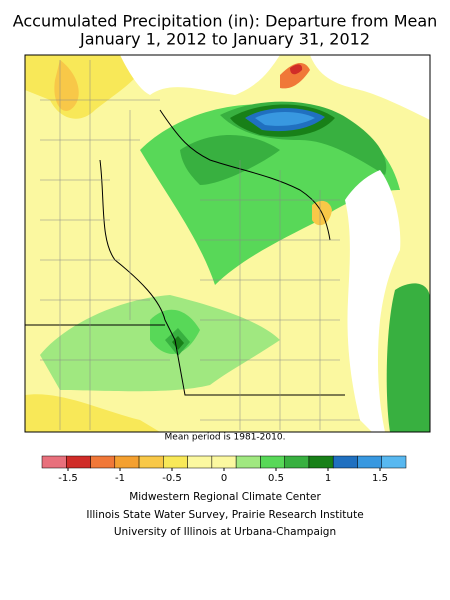 This screenshot has width=450, height=600. Describe the element at coordinates (224, 469) in the screenshot. I see `colorbar: -1.5 -1 -0.5 0 0.5 1 1.5` at that location.